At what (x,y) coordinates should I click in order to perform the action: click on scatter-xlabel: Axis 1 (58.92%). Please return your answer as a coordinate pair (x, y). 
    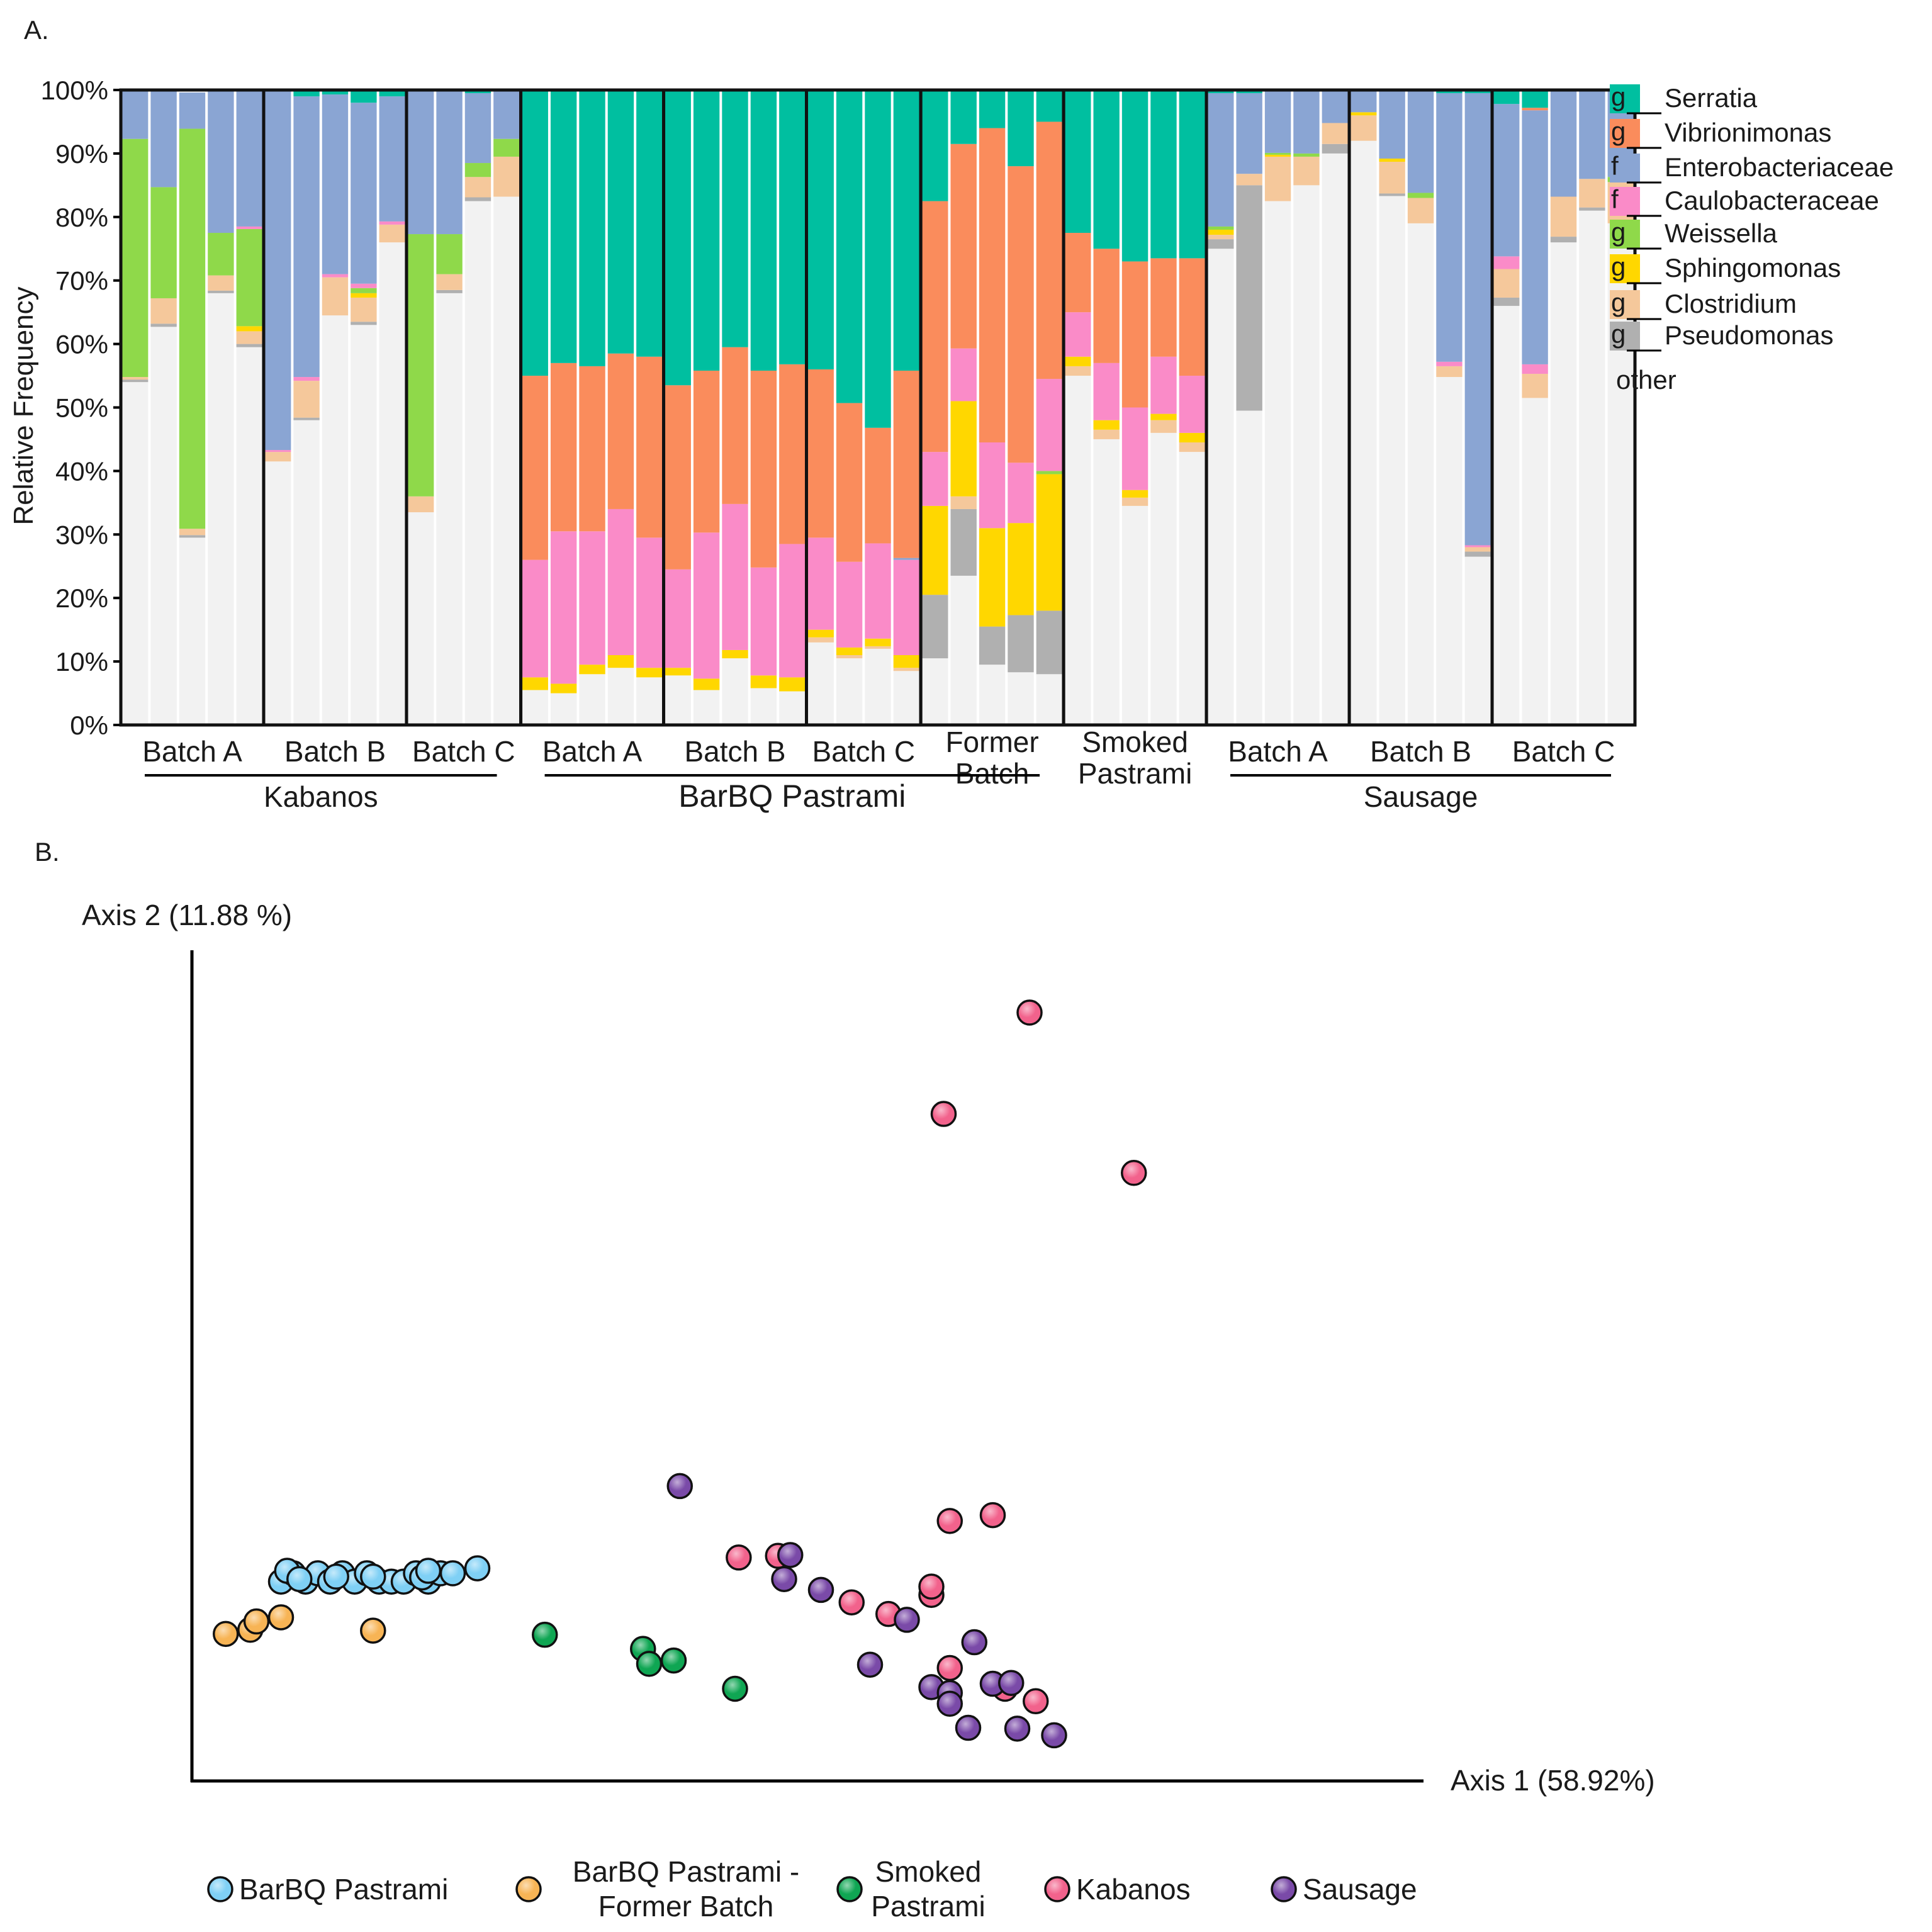
    Looking at the image, I should click on (1553, 1780).